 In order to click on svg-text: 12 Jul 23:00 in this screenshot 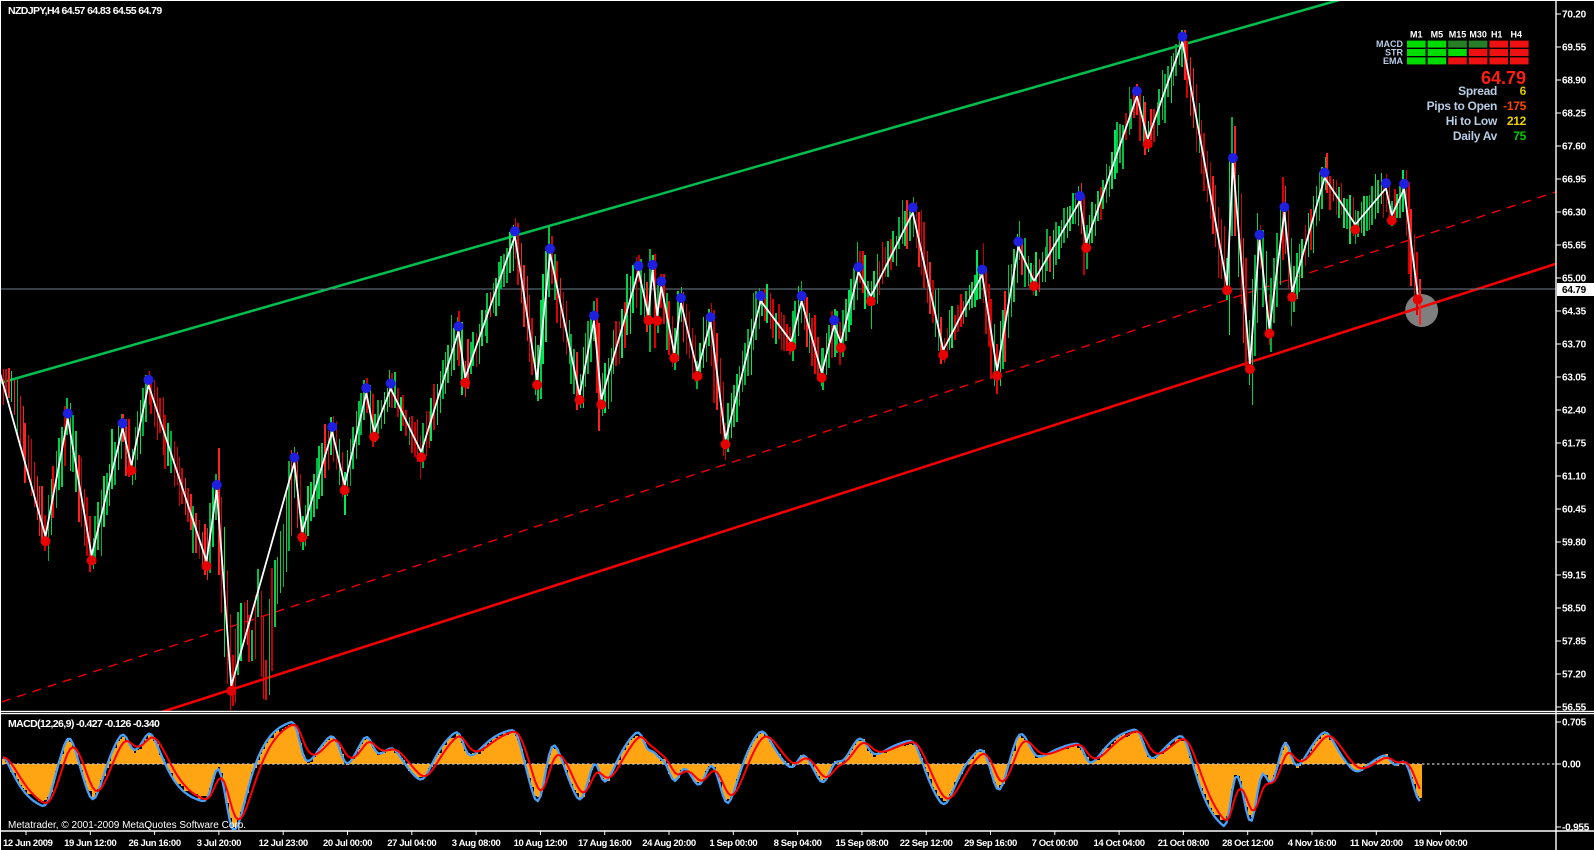, I will do `click(283, 843)`.